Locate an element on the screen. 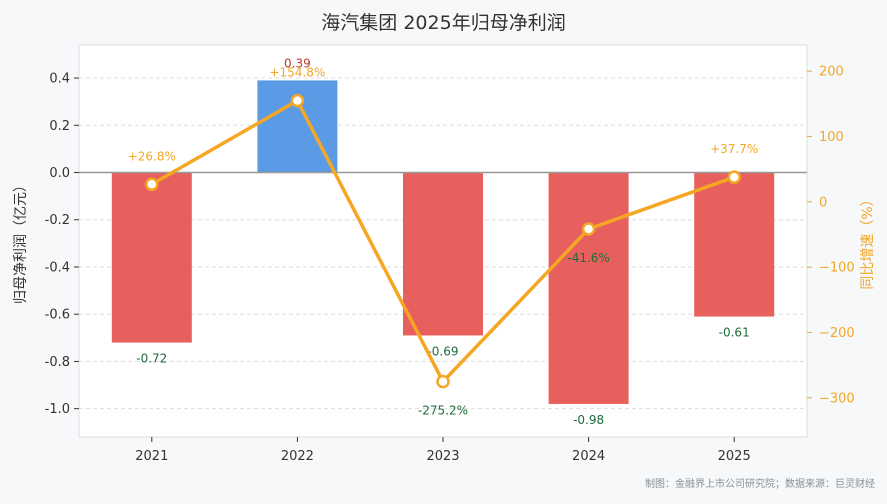 The height and width of the screenshot is (504, 887). x-tick-label: 2022 is located at coordinates (297, 456).